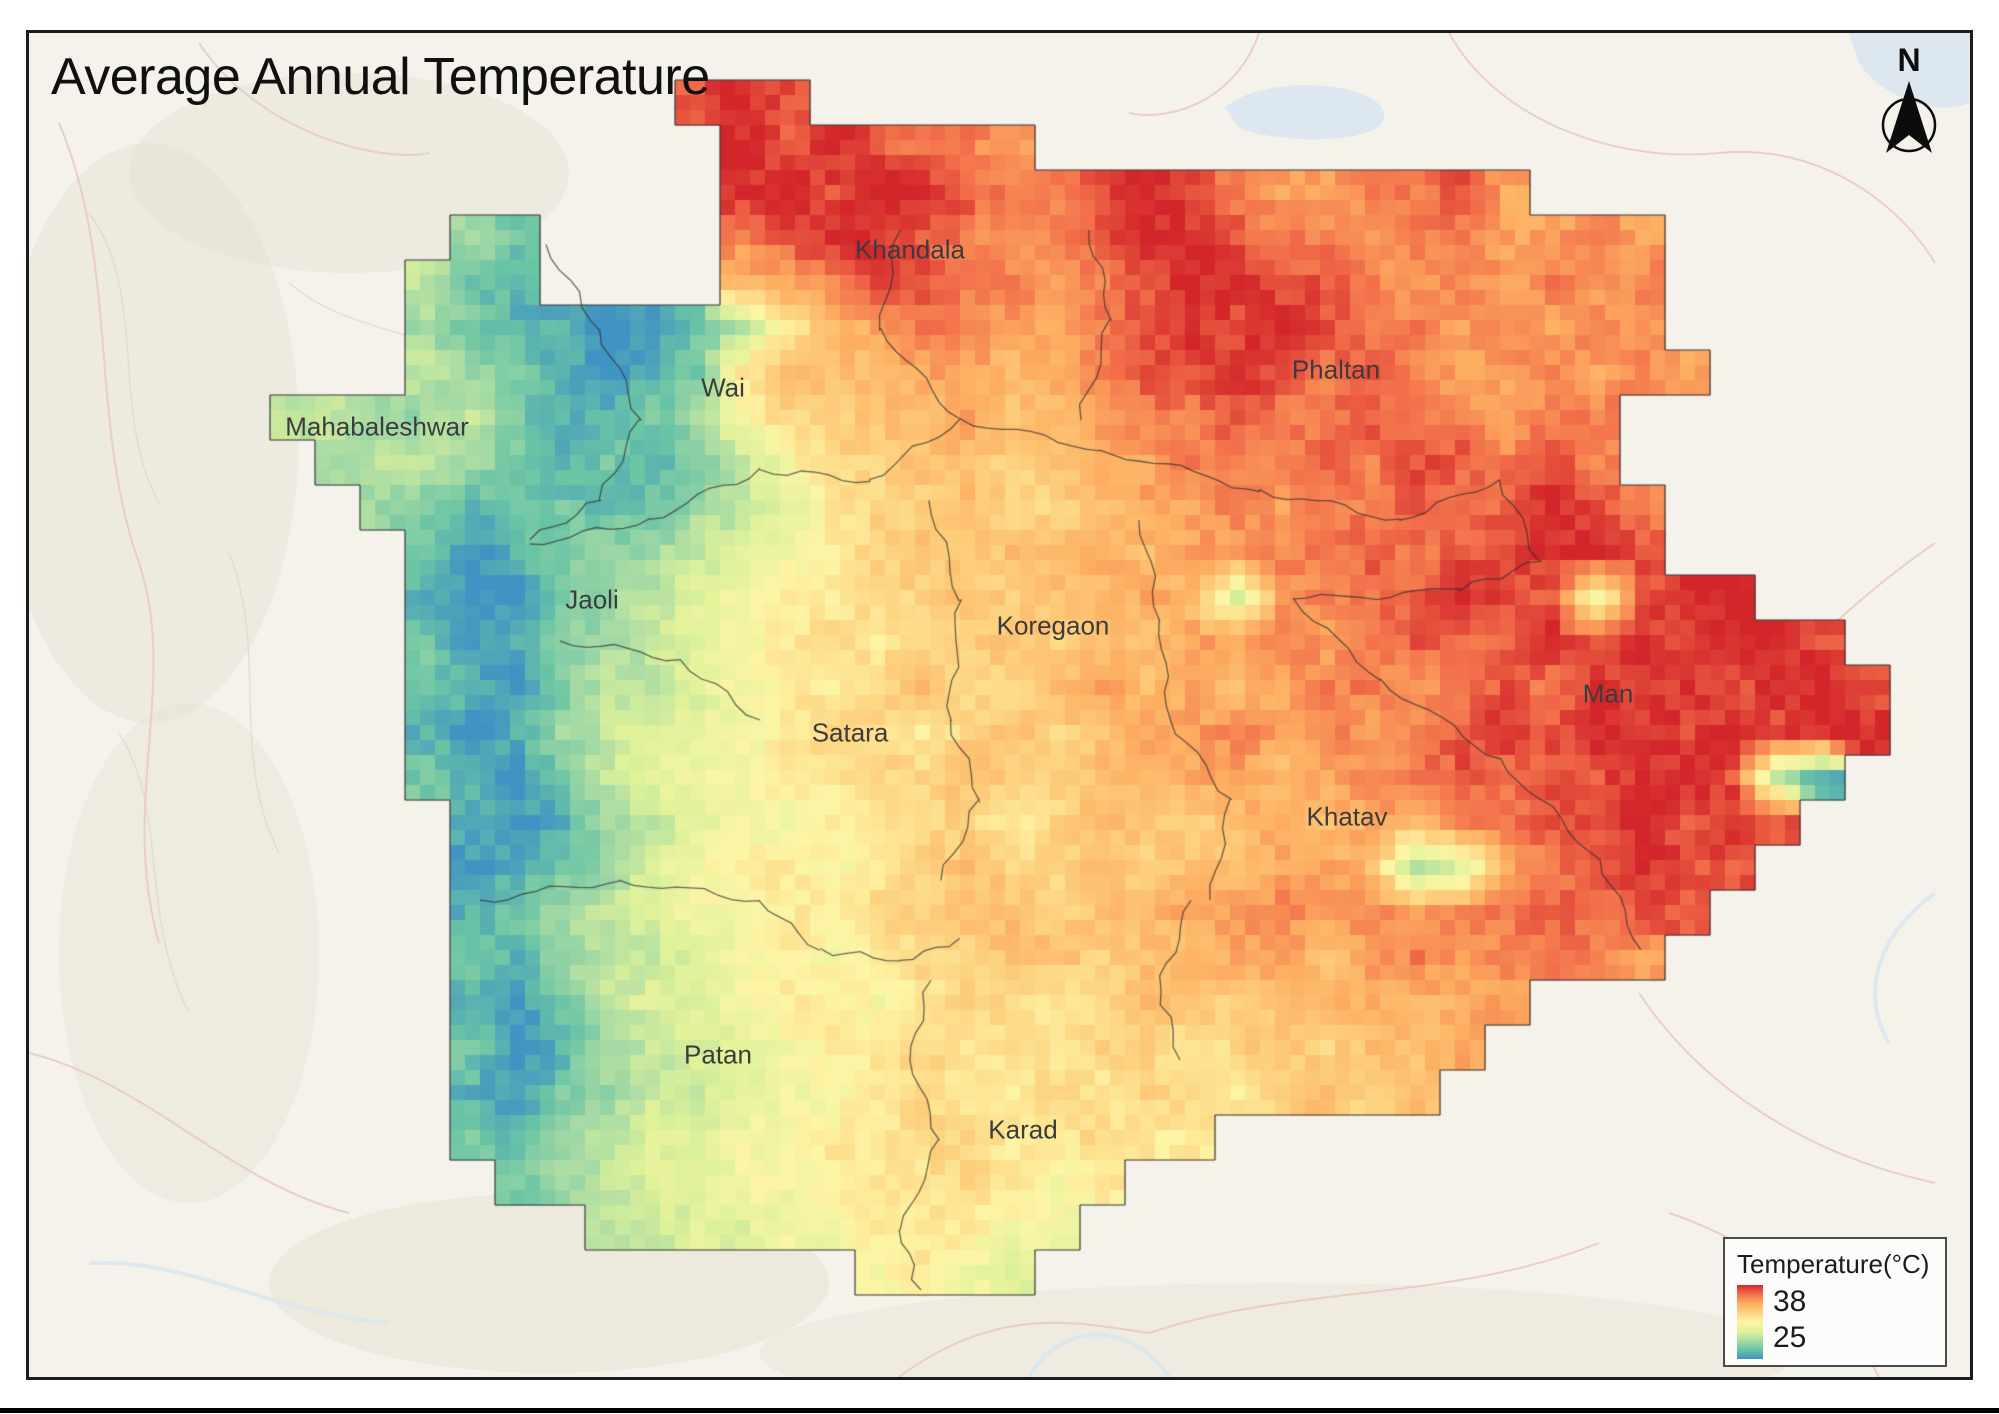 This screenshot has width=1999, height=1414. What do you see at coordinates (1909, 117) in the screenshot?
I see `north-arrow-icon` at bounding box center [1909, 117].